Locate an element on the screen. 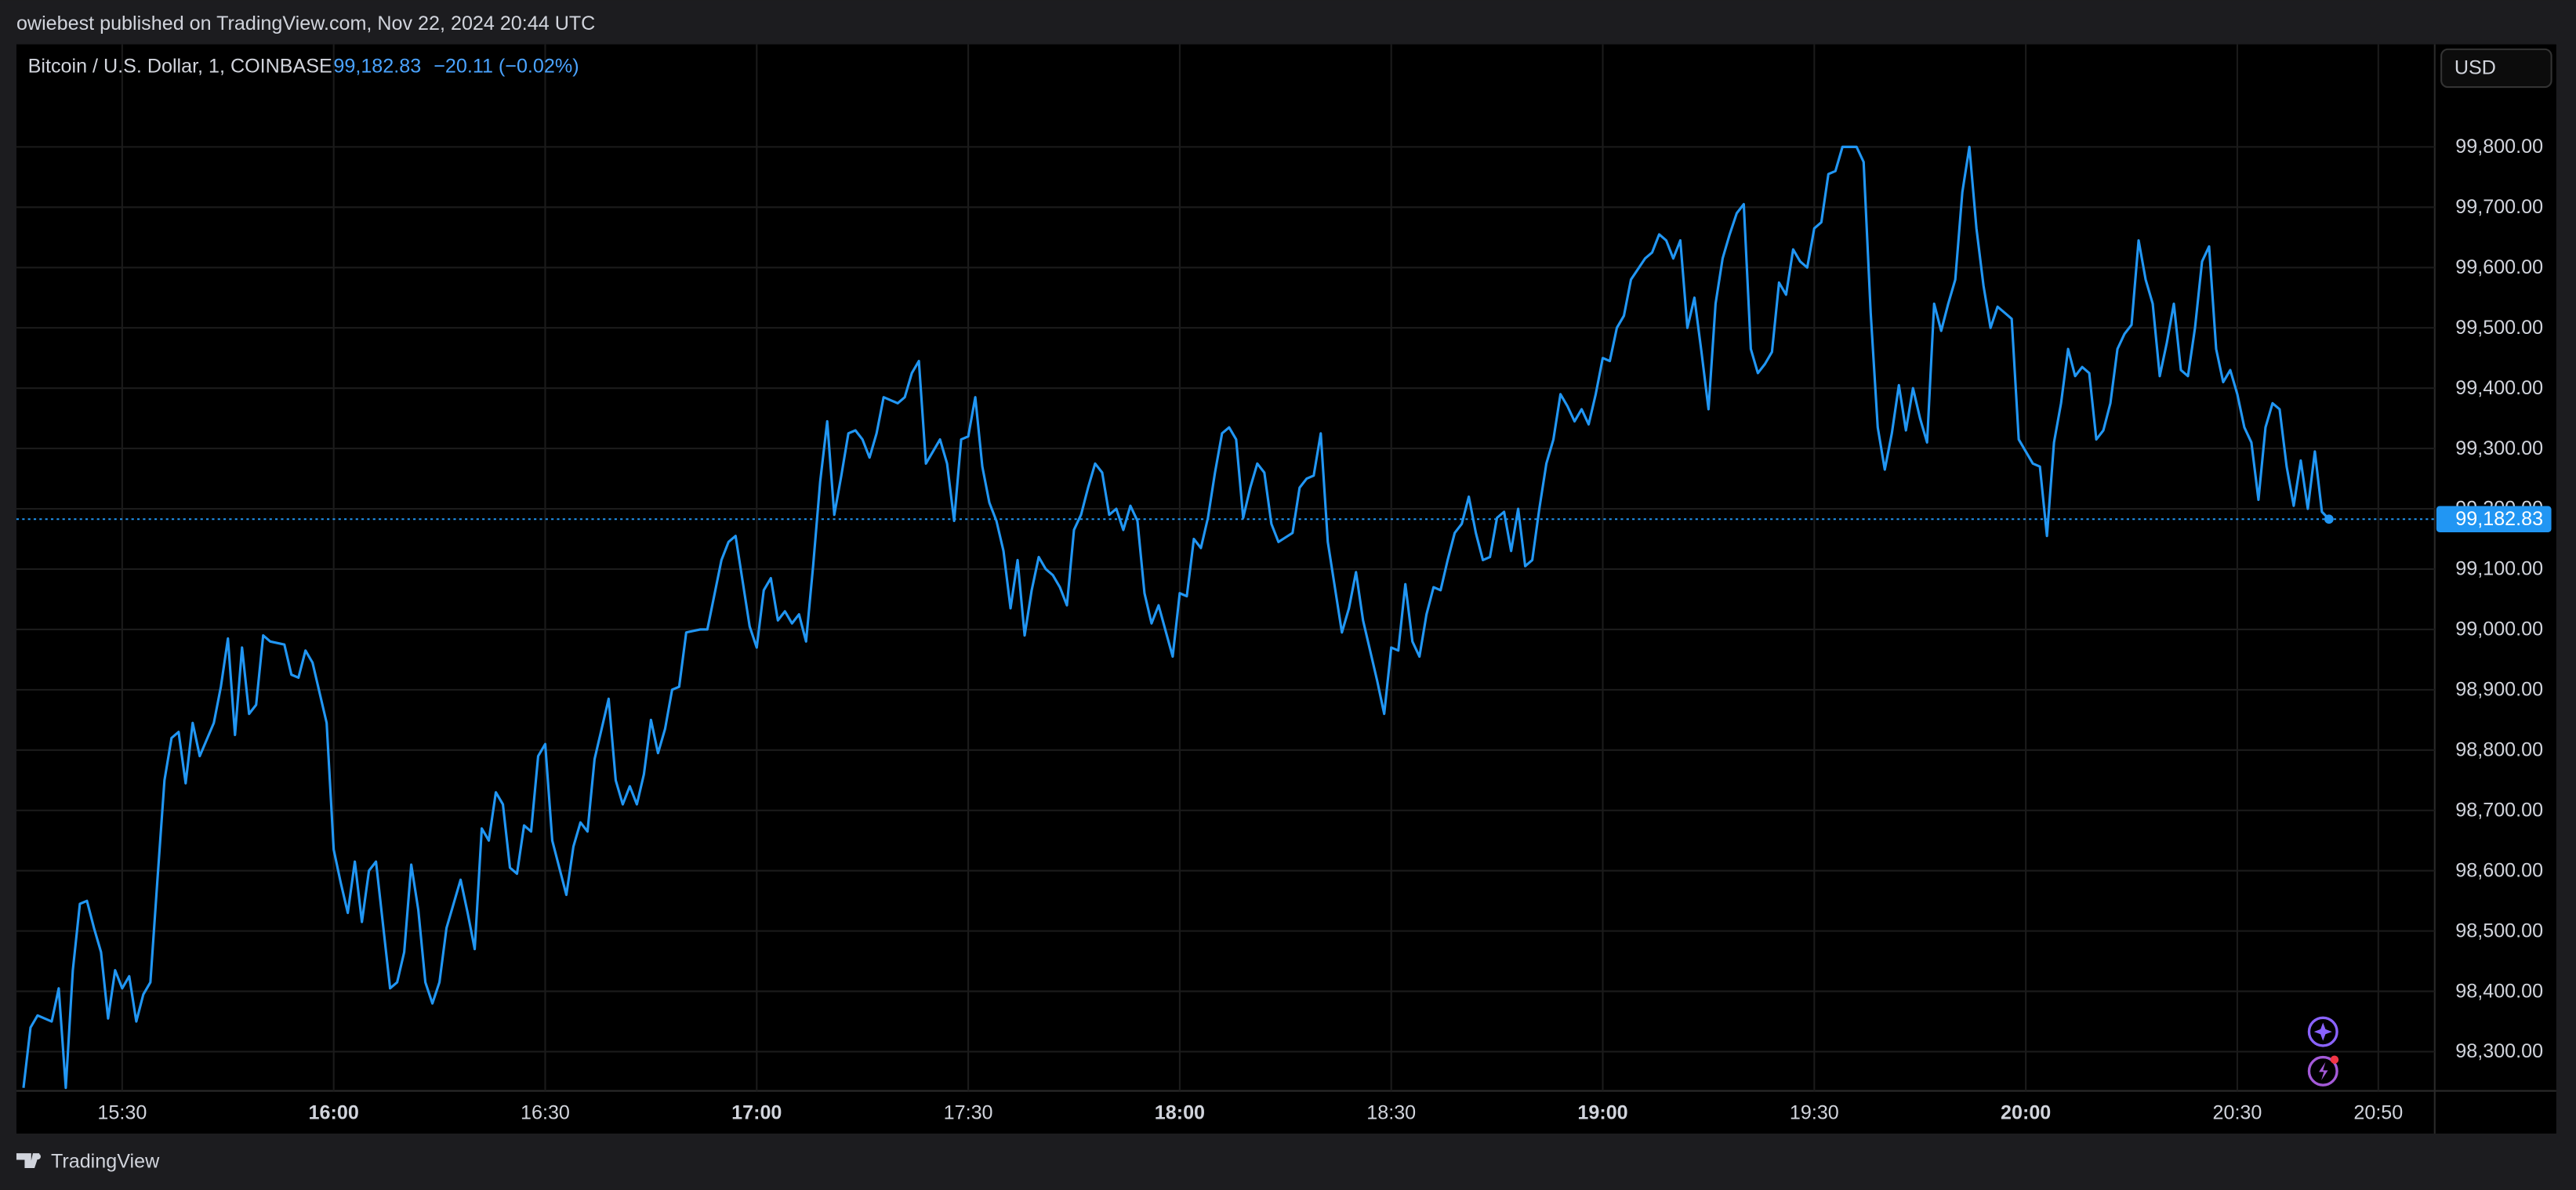 The height and width of the screenshot is (1190, 2576). x-tick-label: 16:30 is located at coordinates (546, 1113).